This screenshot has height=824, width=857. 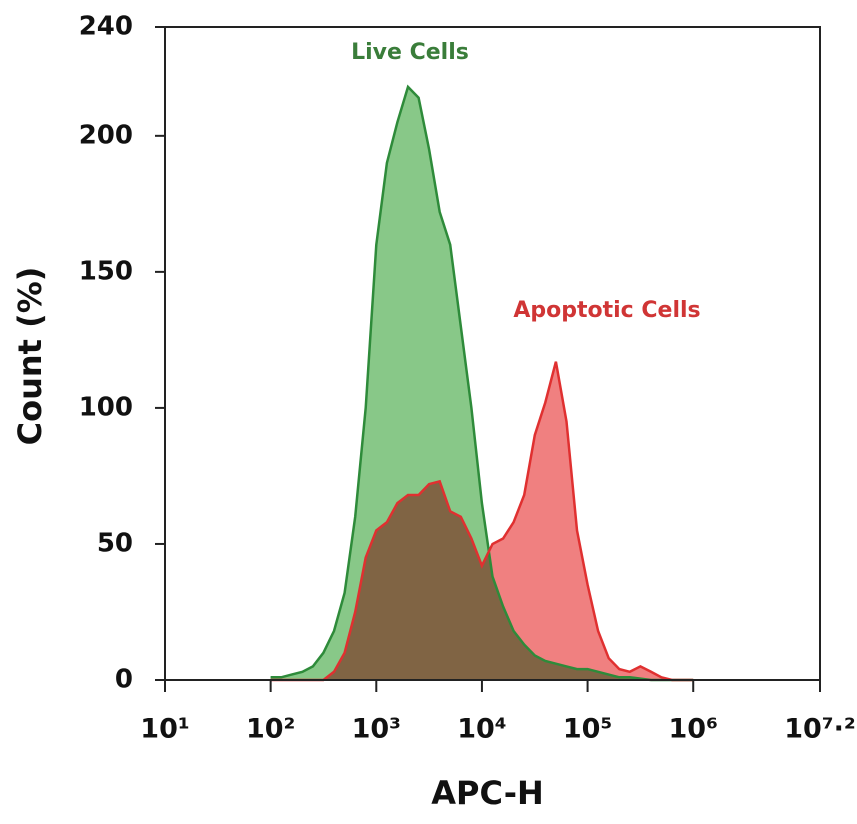 I want to click on y-tick-label: 240, so click(x=106, y=27).